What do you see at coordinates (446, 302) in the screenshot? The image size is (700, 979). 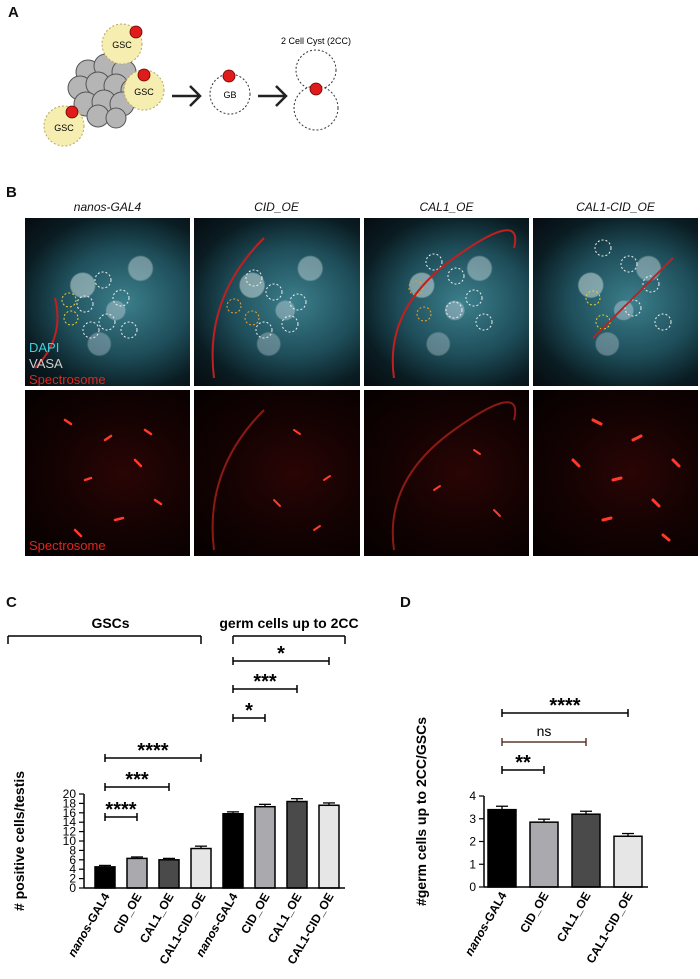 I see `micrograph-merge-cal1` at bounding box center [446, 302].